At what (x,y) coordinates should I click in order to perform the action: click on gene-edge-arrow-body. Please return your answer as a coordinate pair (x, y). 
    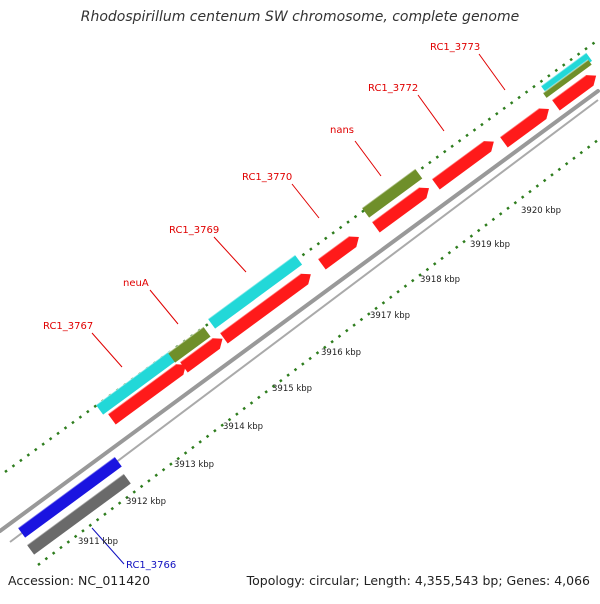
    Looking at the image, I should click on (574, 93).